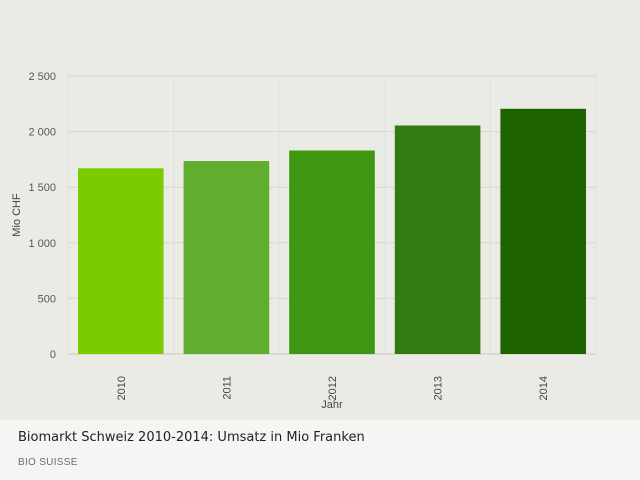 This screenshot has height=480, width=640. I want to click on y-tick-label: 500, so click(47, 299).